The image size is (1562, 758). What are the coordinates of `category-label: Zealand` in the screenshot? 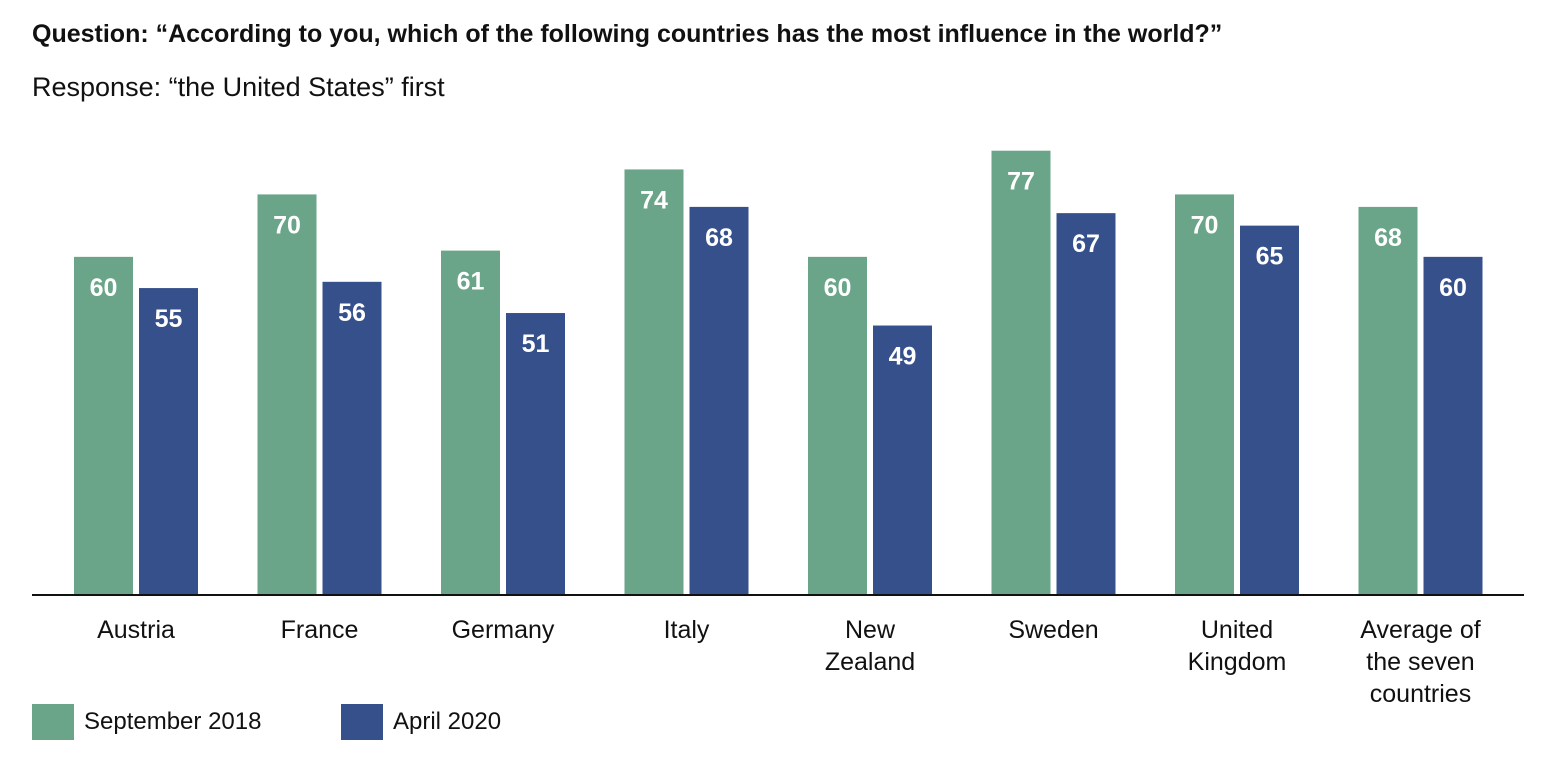 It's located at (870, 662).